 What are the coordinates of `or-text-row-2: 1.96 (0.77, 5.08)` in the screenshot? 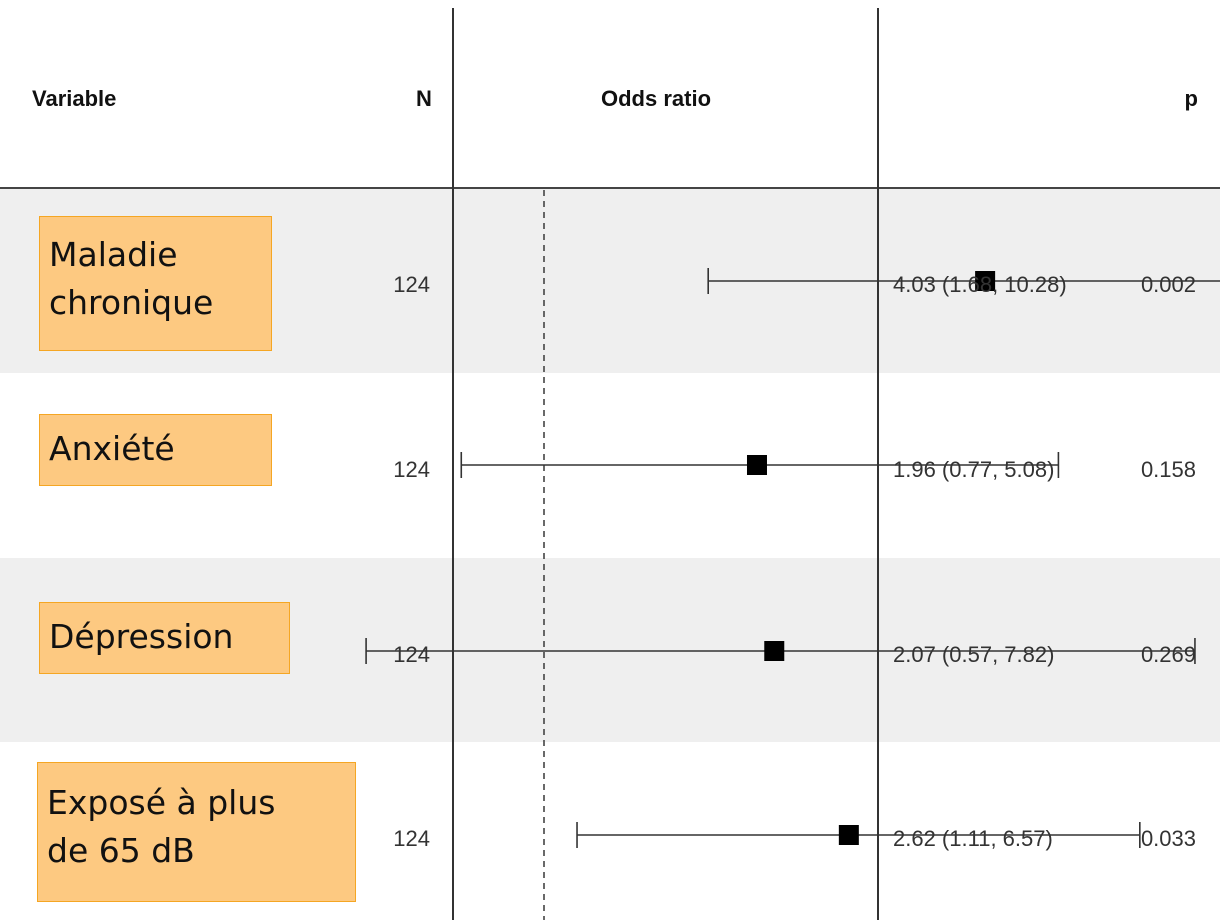 It's located at (974, 469).